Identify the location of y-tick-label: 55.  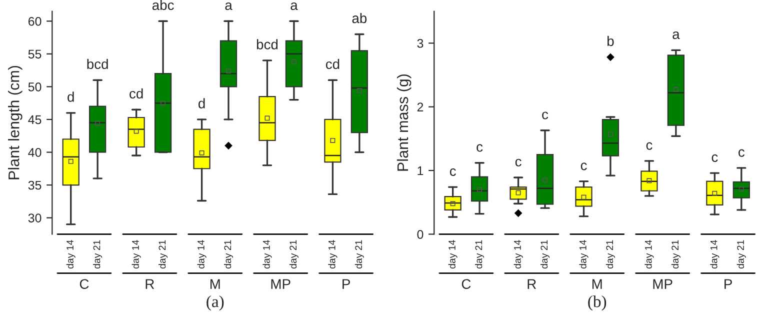
(35, 54).